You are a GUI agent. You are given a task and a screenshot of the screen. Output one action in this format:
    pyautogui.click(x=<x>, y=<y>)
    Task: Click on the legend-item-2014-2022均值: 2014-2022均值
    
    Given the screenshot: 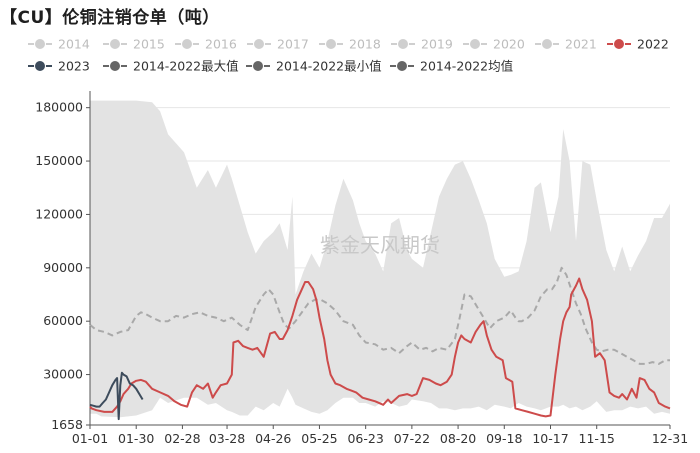 What is the action you would take?
    pyautogui.click(x=451, y=66)
    